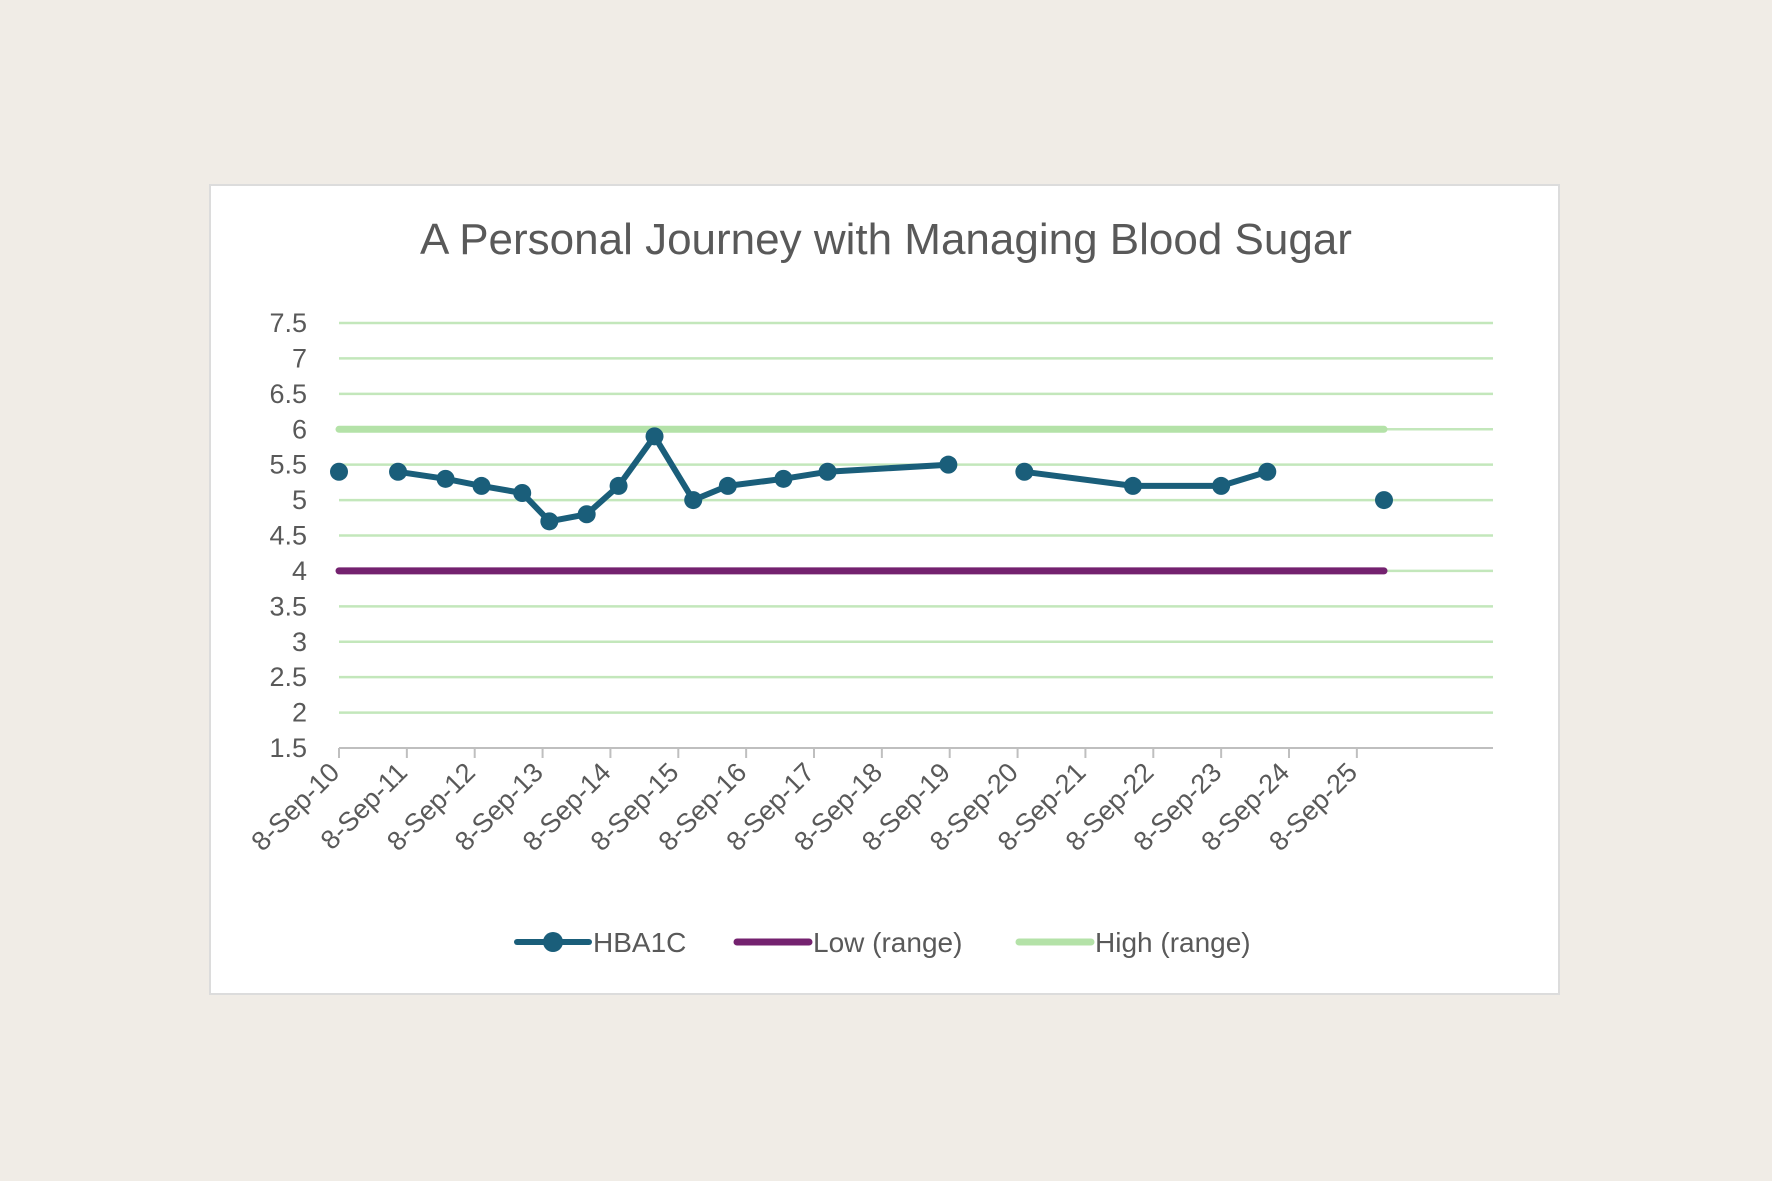 Image resolution: width=1772 pixels, height=1181 pixels. Describe the element at coordinates (1146, 478) in the screenshot. I see `hba1c-line` at that location.